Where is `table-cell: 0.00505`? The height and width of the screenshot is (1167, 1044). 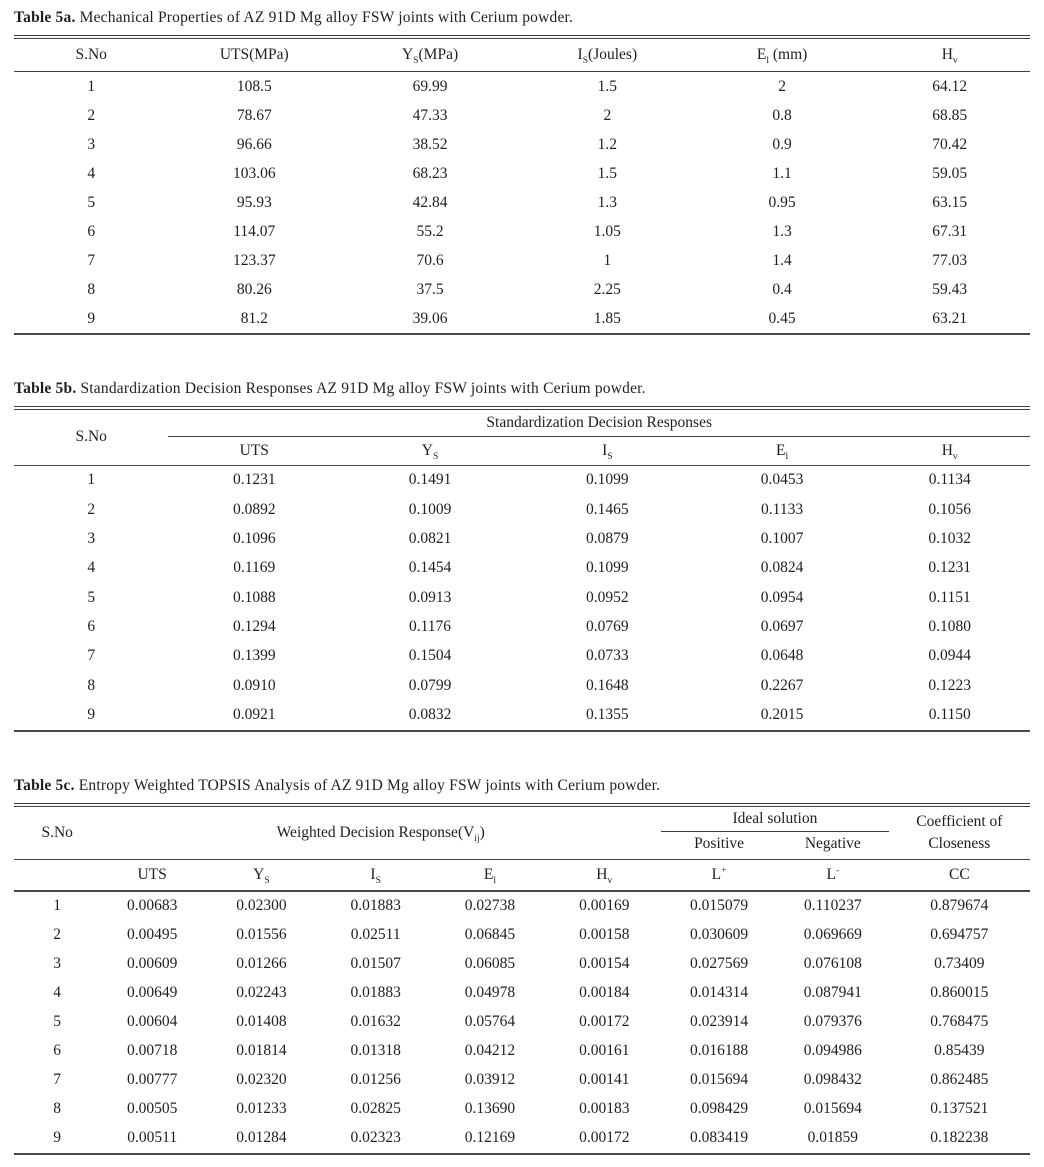 table-cell: 0.00505 is located at coordinates (152, 1109).